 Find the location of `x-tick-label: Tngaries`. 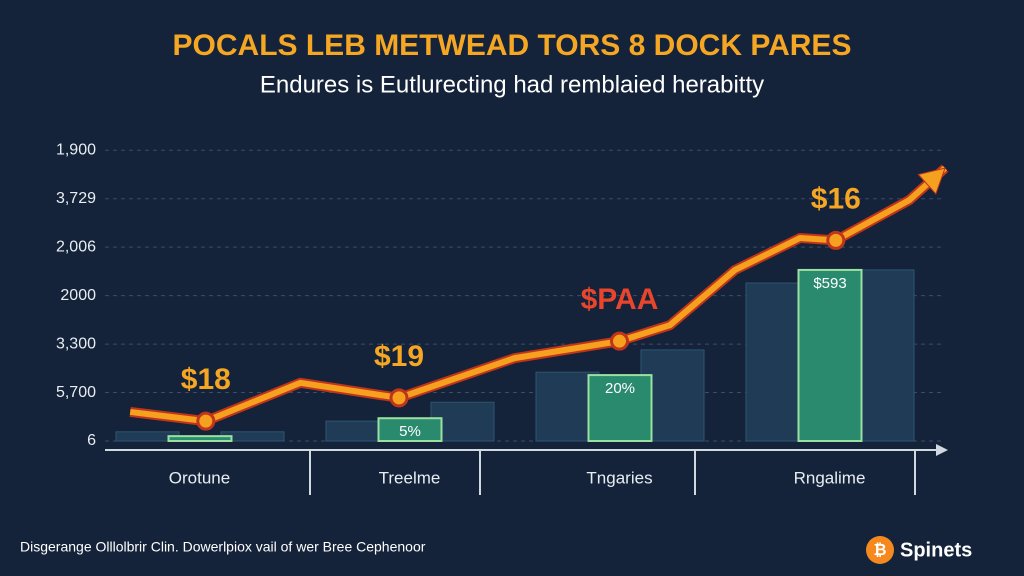

x-tick-label: Tngaries is located at coordinates (619, 477).